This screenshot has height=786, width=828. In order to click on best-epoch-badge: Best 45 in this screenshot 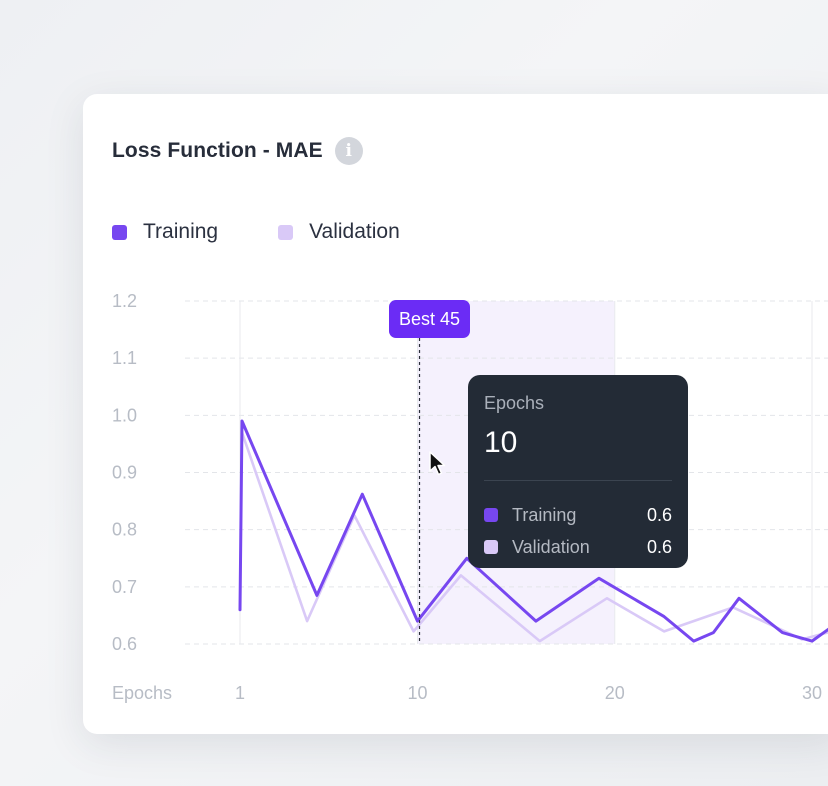, I will do `click(430, 319)`.